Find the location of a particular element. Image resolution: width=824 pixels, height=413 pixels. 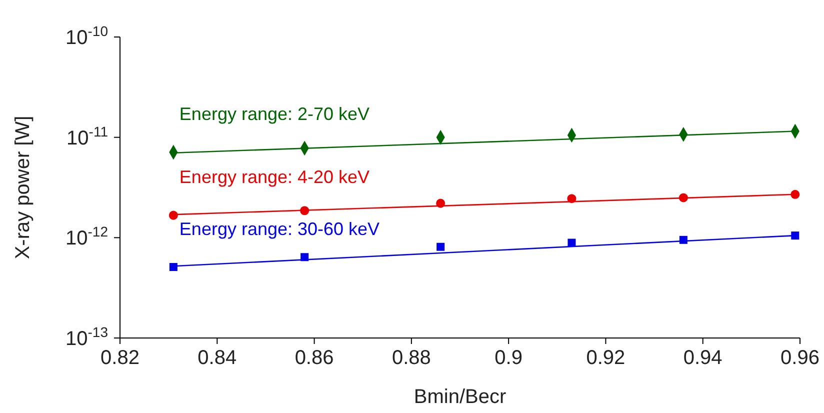

x-tick-label: 0.84 is located at coordinates (217, 358).